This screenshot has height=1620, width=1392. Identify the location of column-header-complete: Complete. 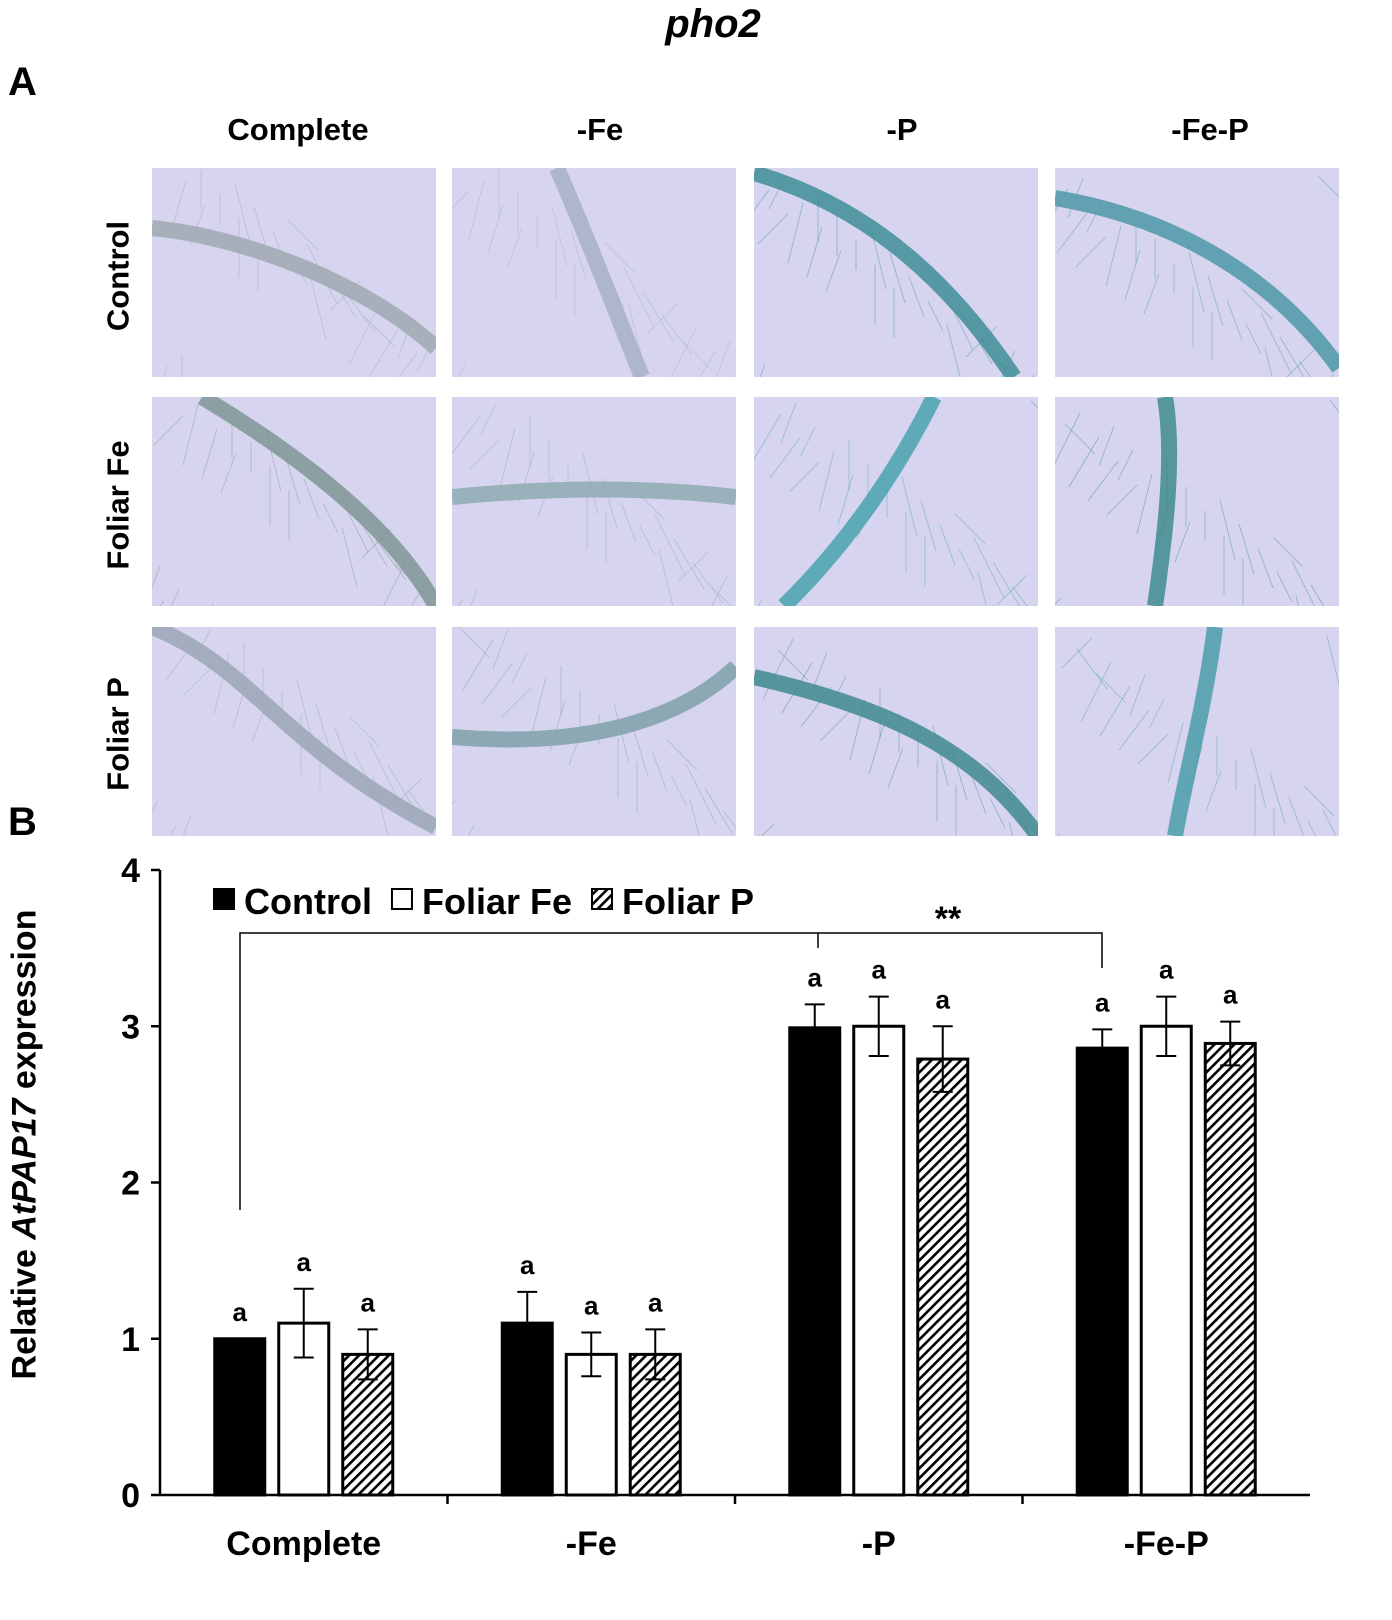
(298, 129).